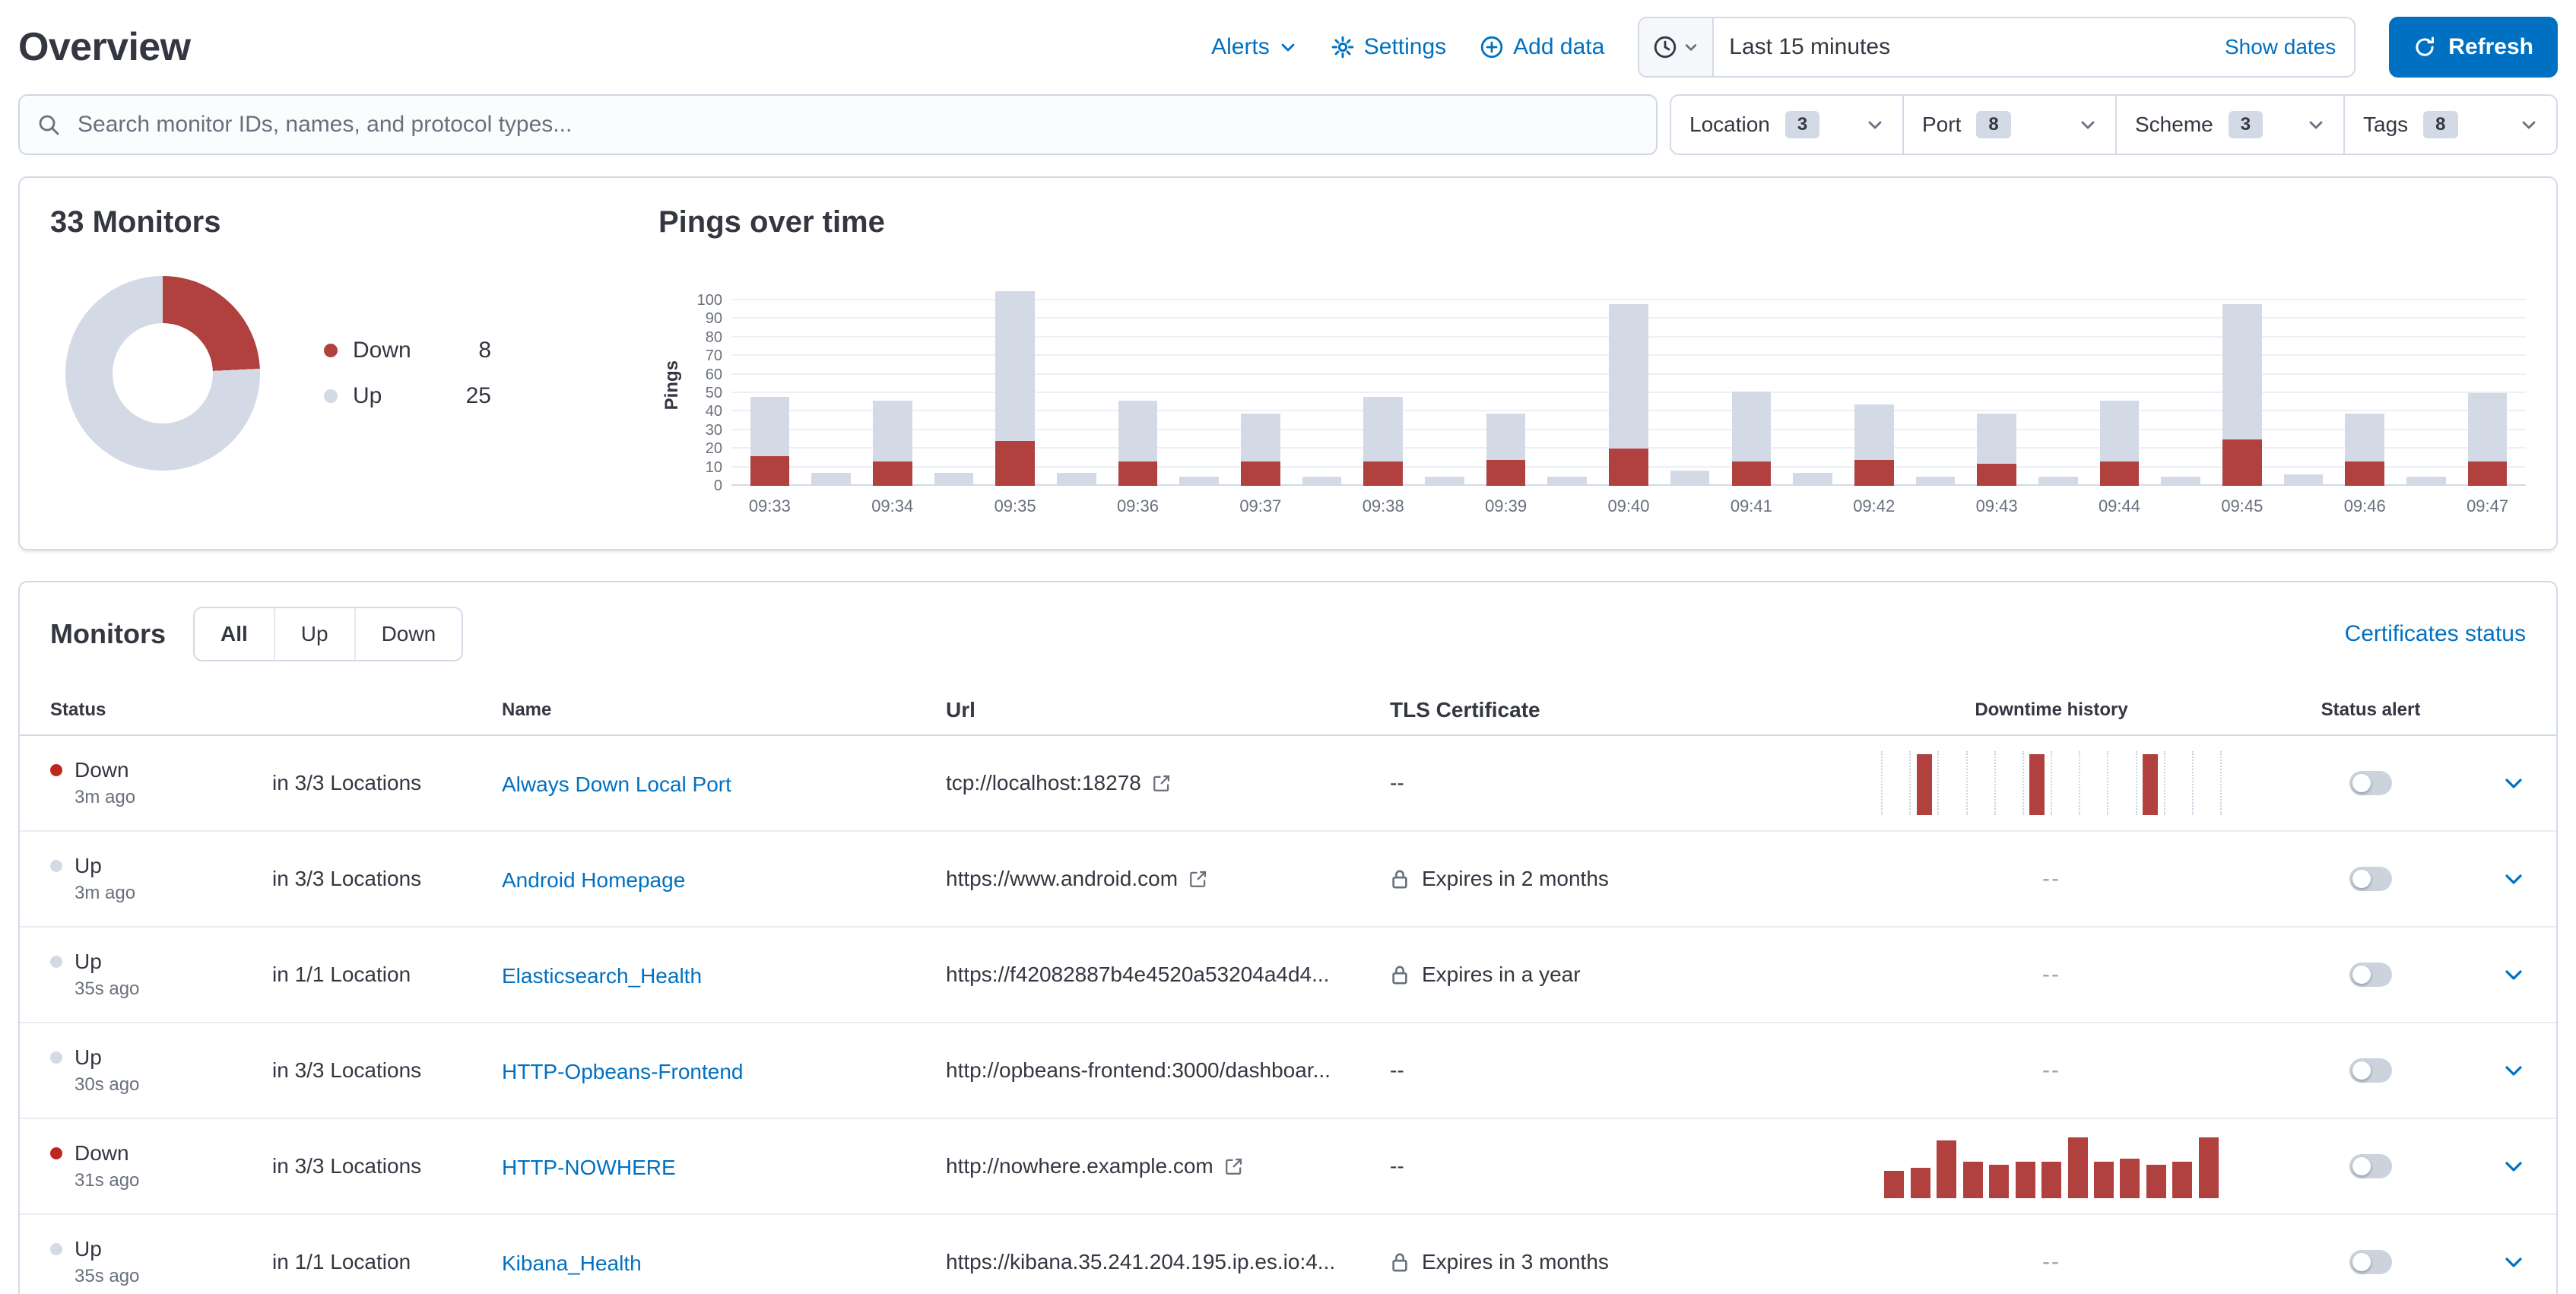  Describe the element at coordinates (1810, 46) in the screenshot. I see `time-range-value: Last 15 minutes` at that location.